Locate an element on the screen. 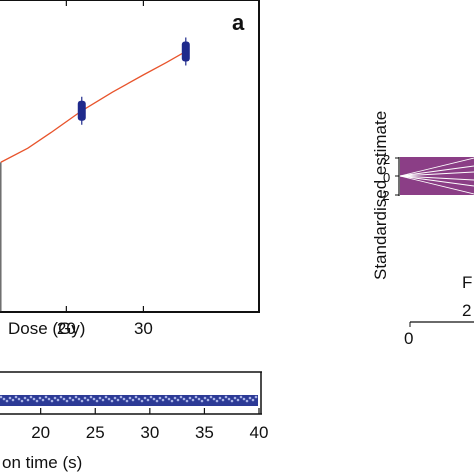  panel-c-secondary-tick: 2 is located at coordinates (466, 310).